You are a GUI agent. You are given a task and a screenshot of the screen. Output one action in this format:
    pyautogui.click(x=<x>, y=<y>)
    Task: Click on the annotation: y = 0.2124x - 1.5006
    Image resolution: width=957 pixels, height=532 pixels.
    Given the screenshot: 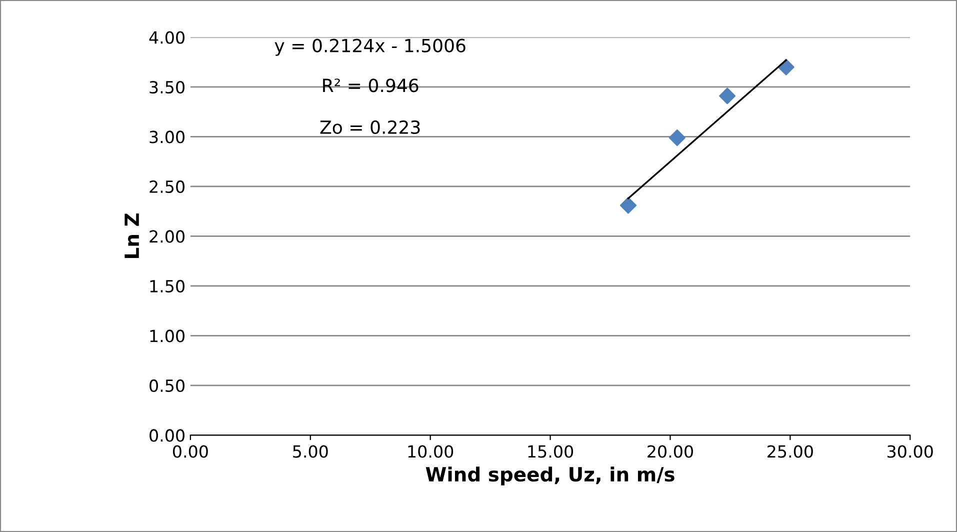 What is the action you would take?
    pyautogui.click(x=370, y=47)
    